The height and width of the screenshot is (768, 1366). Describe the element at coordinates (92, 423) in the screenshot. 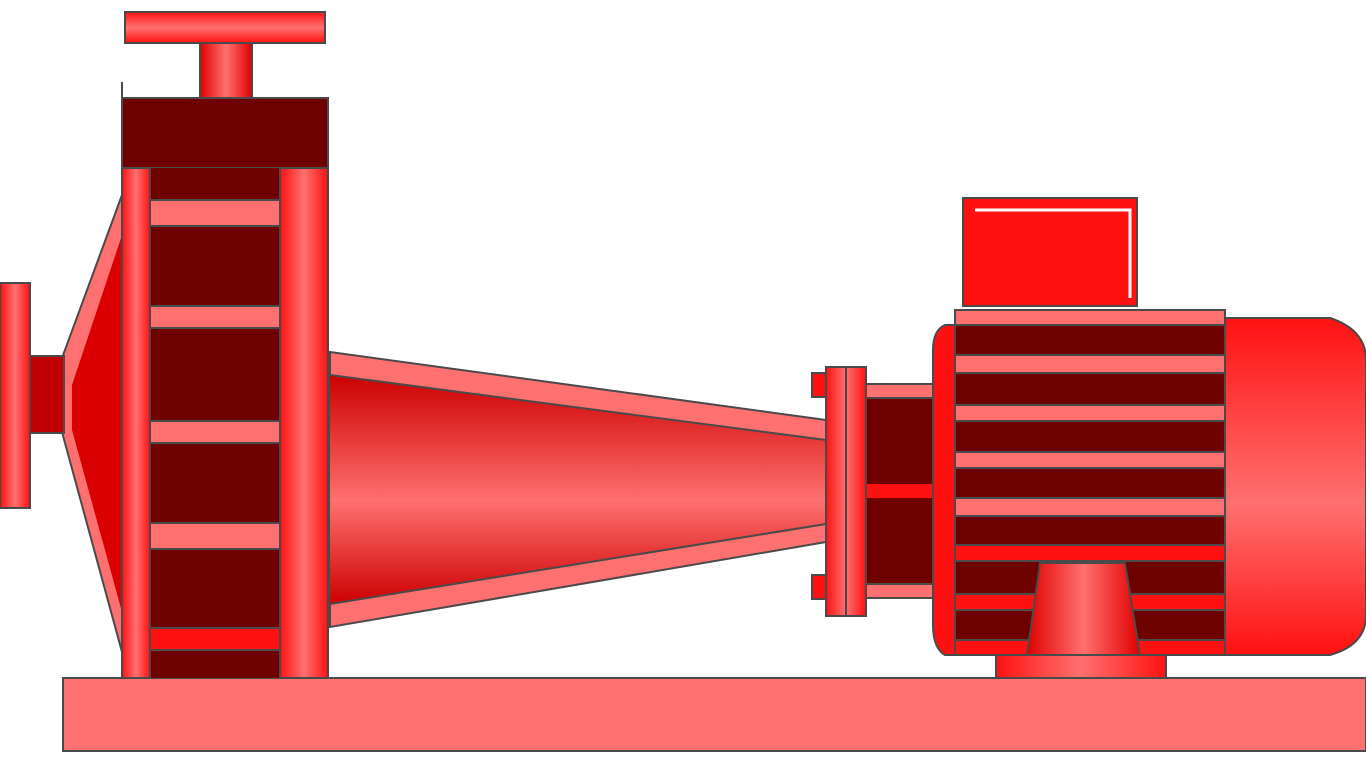

I see `inlet-cone` at that location.